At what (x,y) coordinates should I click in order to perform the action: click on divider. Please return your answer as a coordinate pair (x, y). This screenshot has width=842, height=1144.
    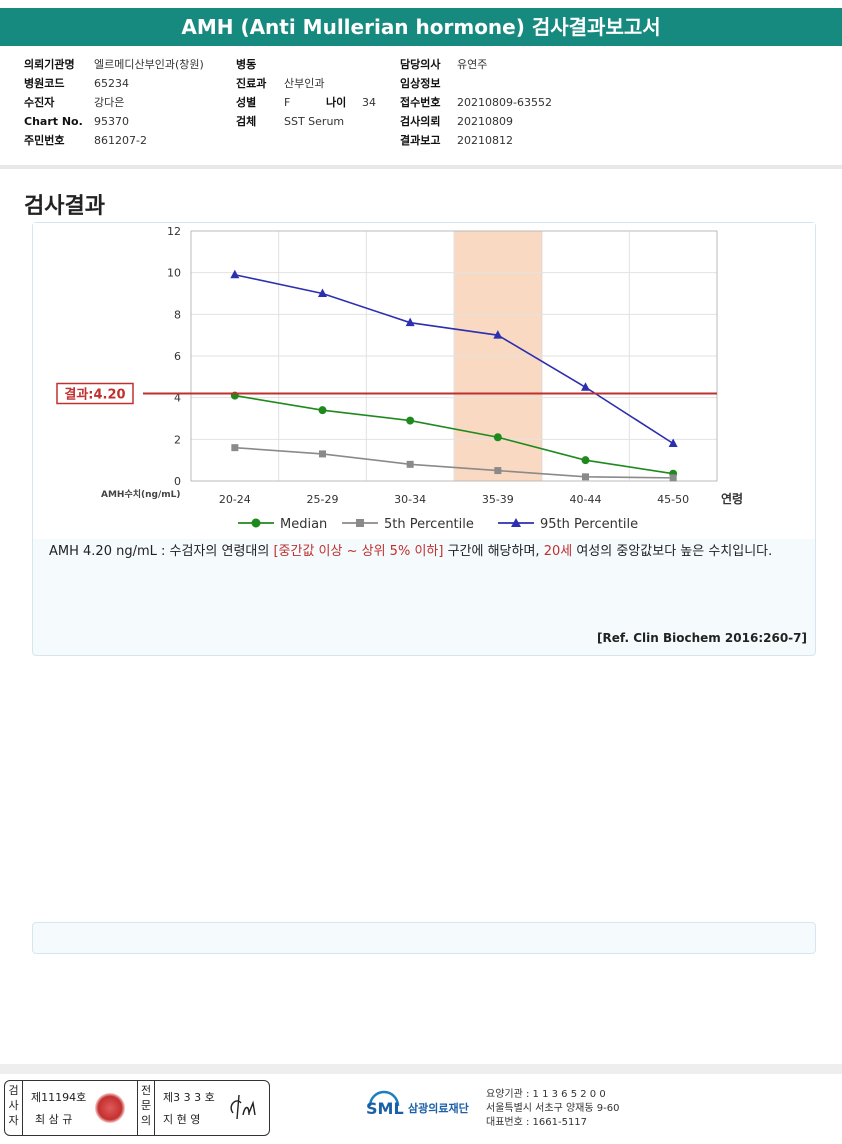
    Looking at the image, I should click on (421, 167).